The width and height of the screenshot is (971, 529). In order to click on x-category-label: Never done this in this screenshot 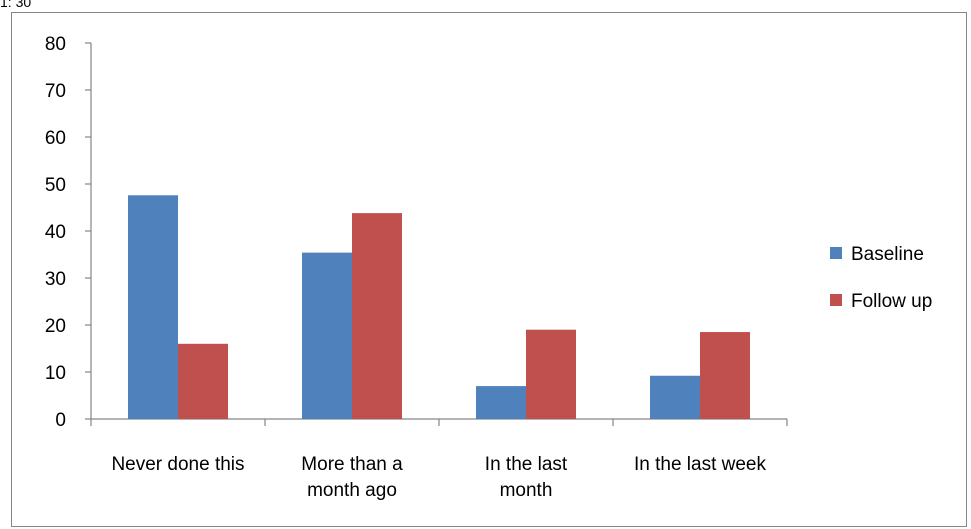, I will do `click(177, 464)`.